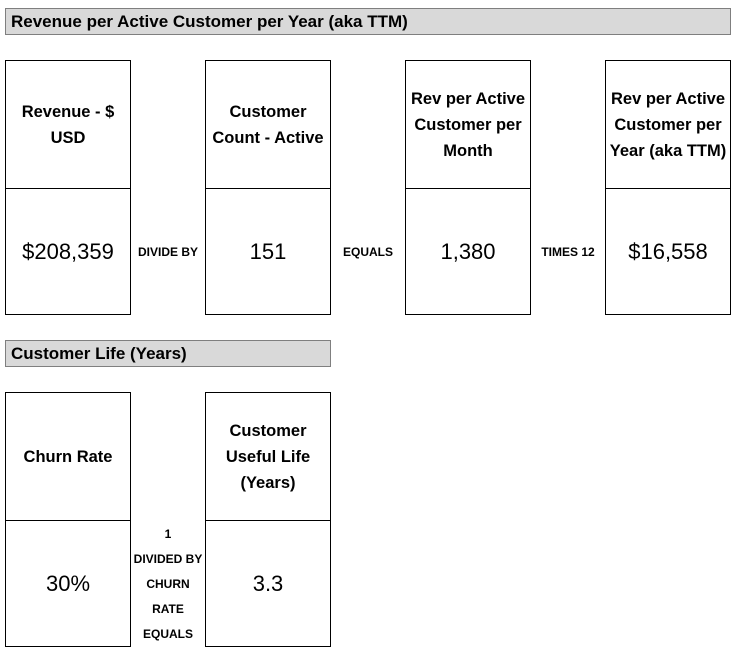 The width and height of the screenshot is (732, 653). I want to click on useful-life-value: 3.3, so click(268, 583).